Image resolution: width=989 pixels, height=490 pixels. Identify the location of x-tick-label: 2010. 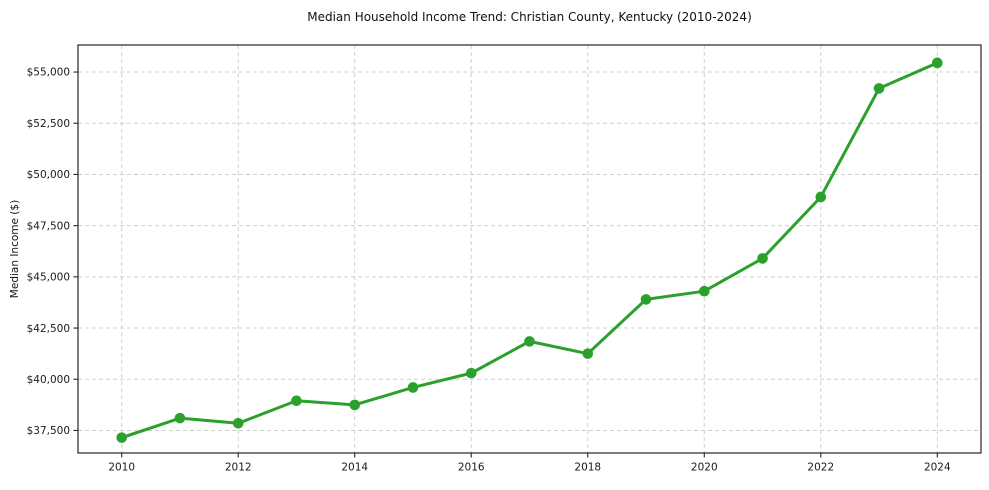
(121, 468).